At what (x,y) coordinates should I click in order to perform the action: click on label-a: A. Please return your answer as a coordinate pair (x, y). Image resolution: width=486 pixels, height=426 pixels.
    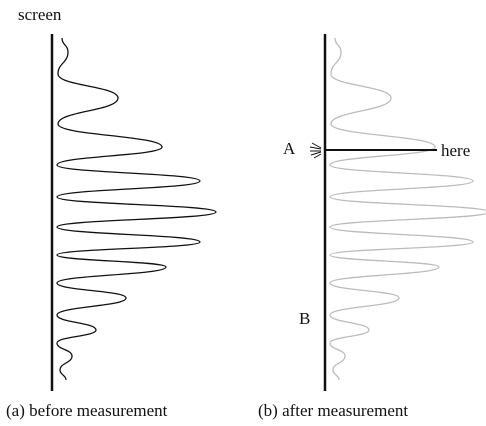
    Looking at the image, I should click on (289, 148).